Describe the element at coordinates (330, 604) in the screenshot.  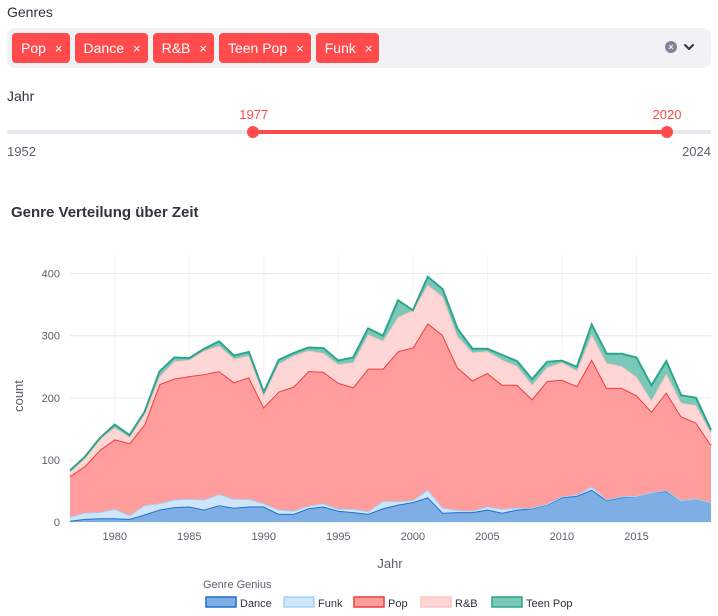
I see `legend-label: Funk` at that location.